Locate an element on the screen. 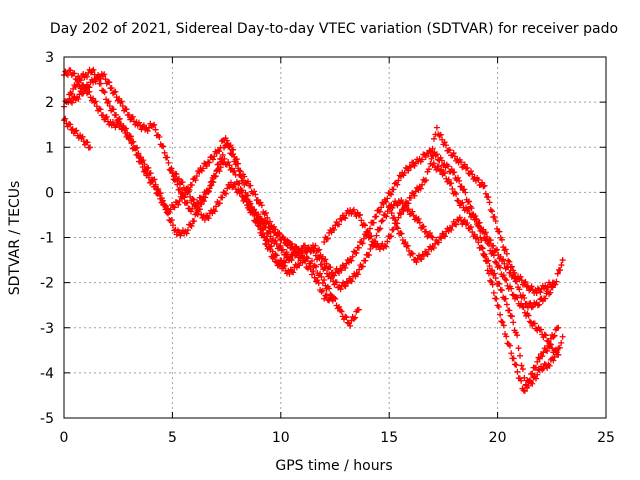 The image size is (640, 480). y-axis-title: SDTVAR / TECUs is located at coordinates (15, 238).